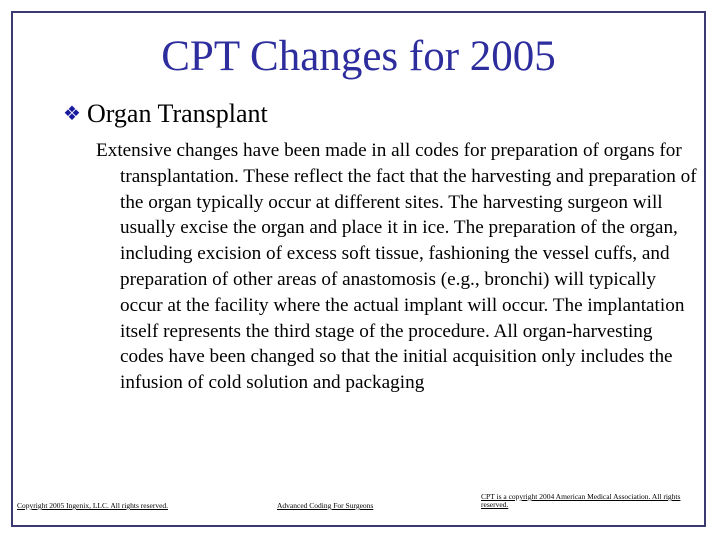 The width and height of the screenshot is (720, 540). What do you see at coordinates (325, 505) in the screenshot?
I see `footer-course-title: Advanced Coding For Surgeons` at bounding box center [325, 505].